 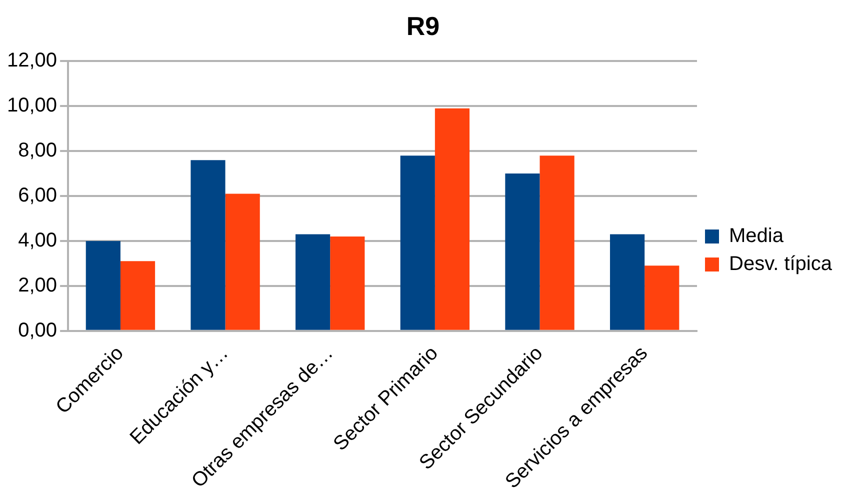 I want to click on chart-title: R9, so click(x=423, y=25).